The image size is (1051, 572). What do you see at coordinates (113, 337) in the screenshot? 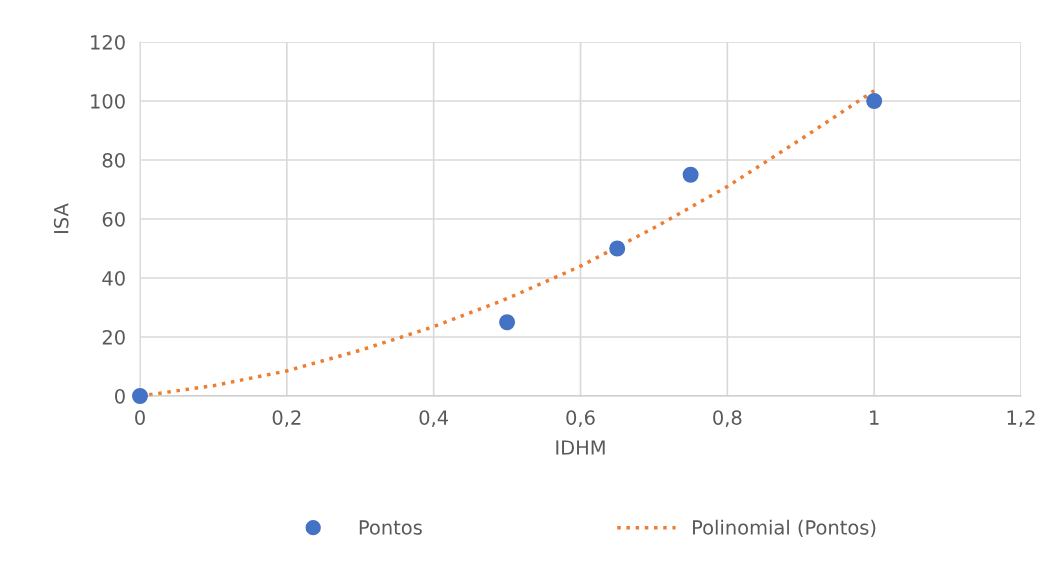
I see `y-tick-label: 20` at bounding box center [113, 337].